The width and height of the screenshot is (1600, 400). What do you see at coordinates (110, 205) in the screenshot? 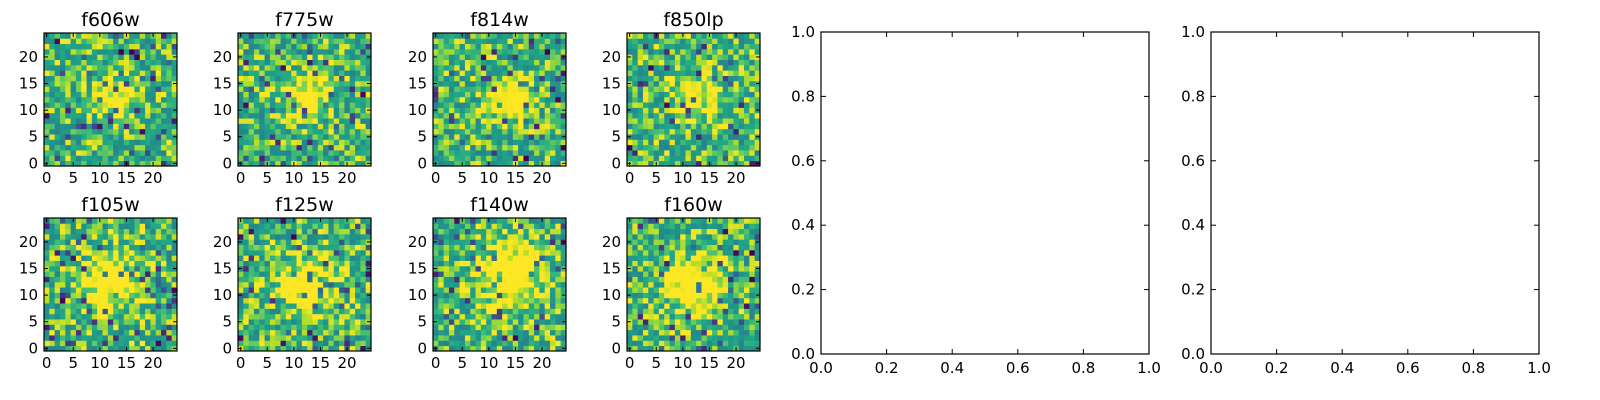
I see `panel-title: f105w` at bounding box center [110, 205].